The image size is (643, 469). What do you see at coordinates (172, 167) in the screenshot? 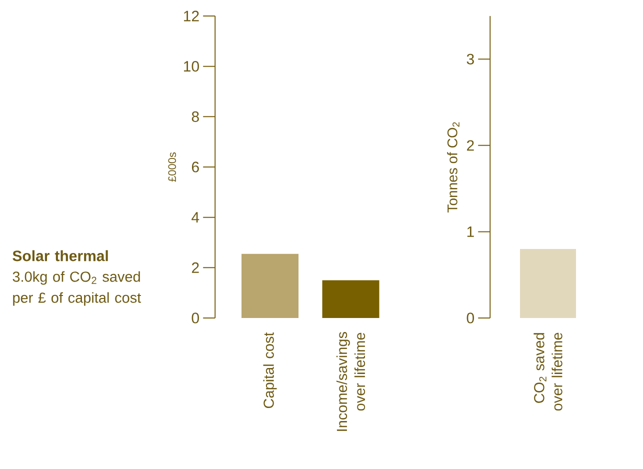
I see `y-axis-title: £000s` at bounding box center [172, 167].